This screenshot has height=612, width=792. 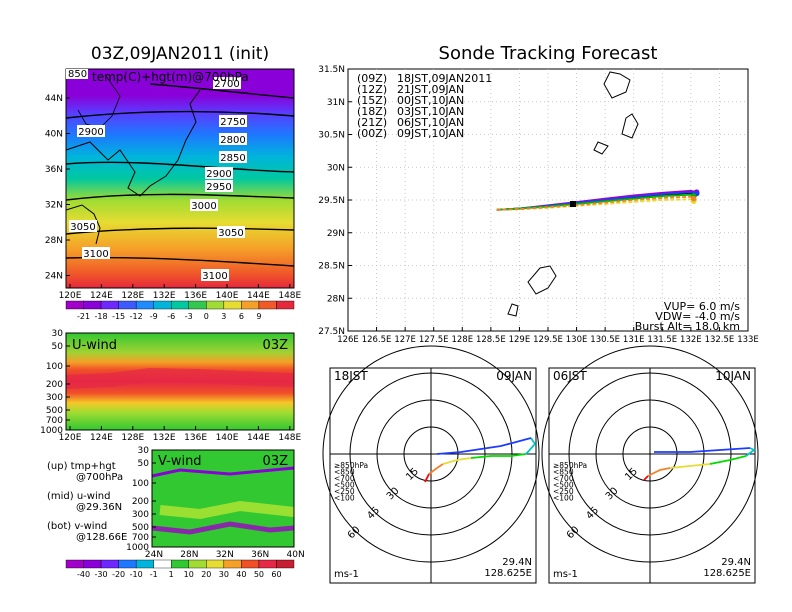 I want to click on legend-code: (00Z), so click(x=372, y=133).